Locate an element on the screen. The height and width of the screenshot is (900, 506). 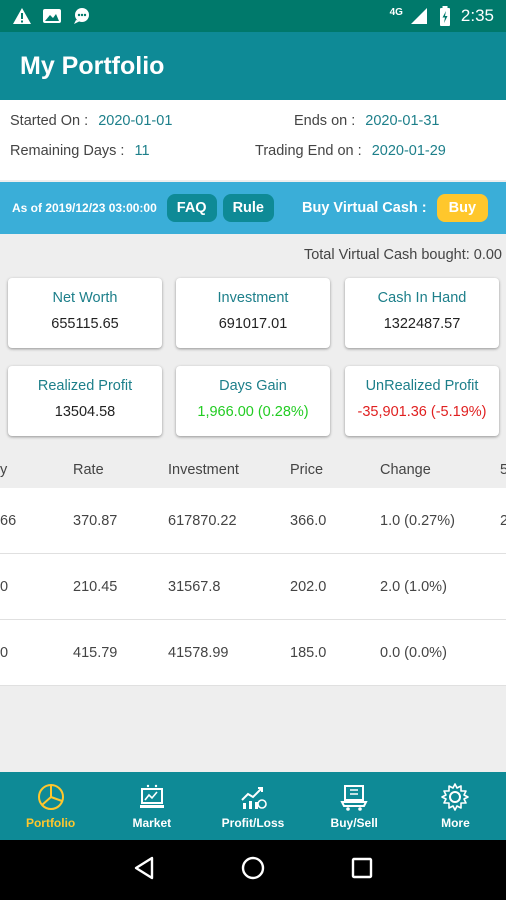
signal-icon is located at coordinates (419, 16).